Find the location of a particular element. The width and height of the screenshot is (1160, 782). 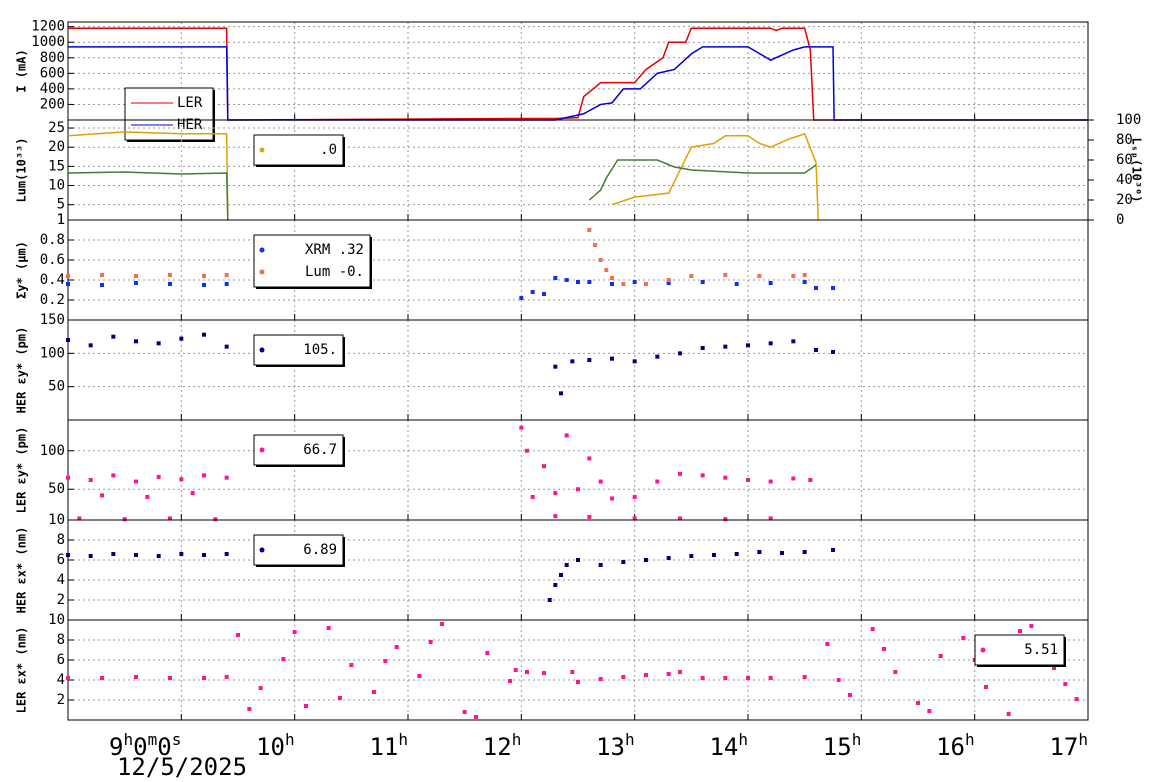

y2-tick-label: 80 is located at coordinates (1124, 140).